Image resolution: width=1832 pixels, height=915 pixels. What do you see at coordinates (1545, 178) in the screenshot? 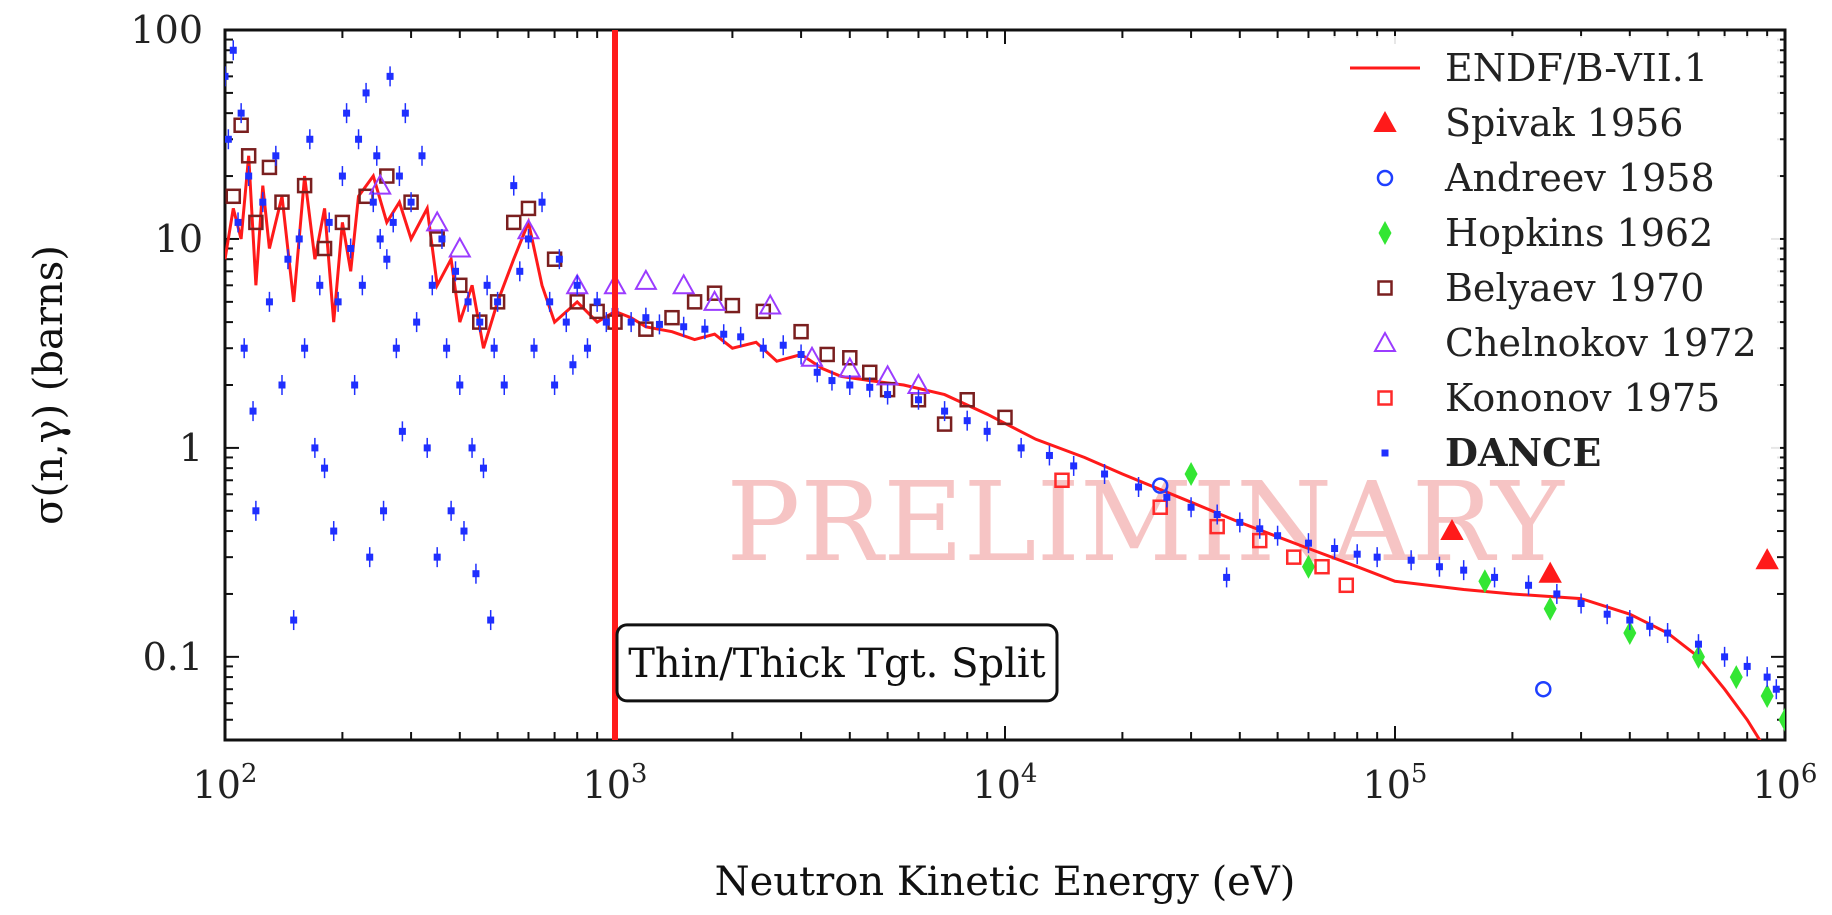
I see `legend-item-andreev: Andreev 1958` at bounding box center [1545, 178].